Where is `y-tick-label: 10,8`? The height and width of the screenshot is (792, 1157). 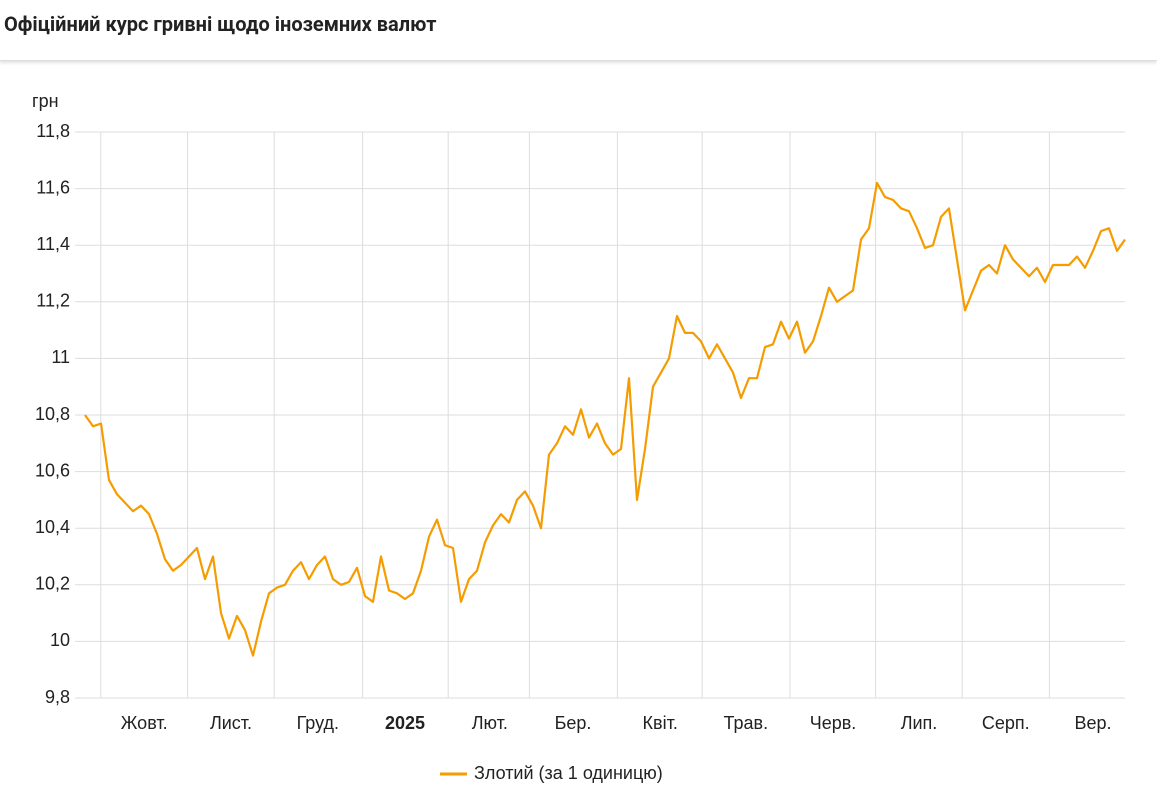
y-tick-label: 10,8 is located at coordinates (52, 414).